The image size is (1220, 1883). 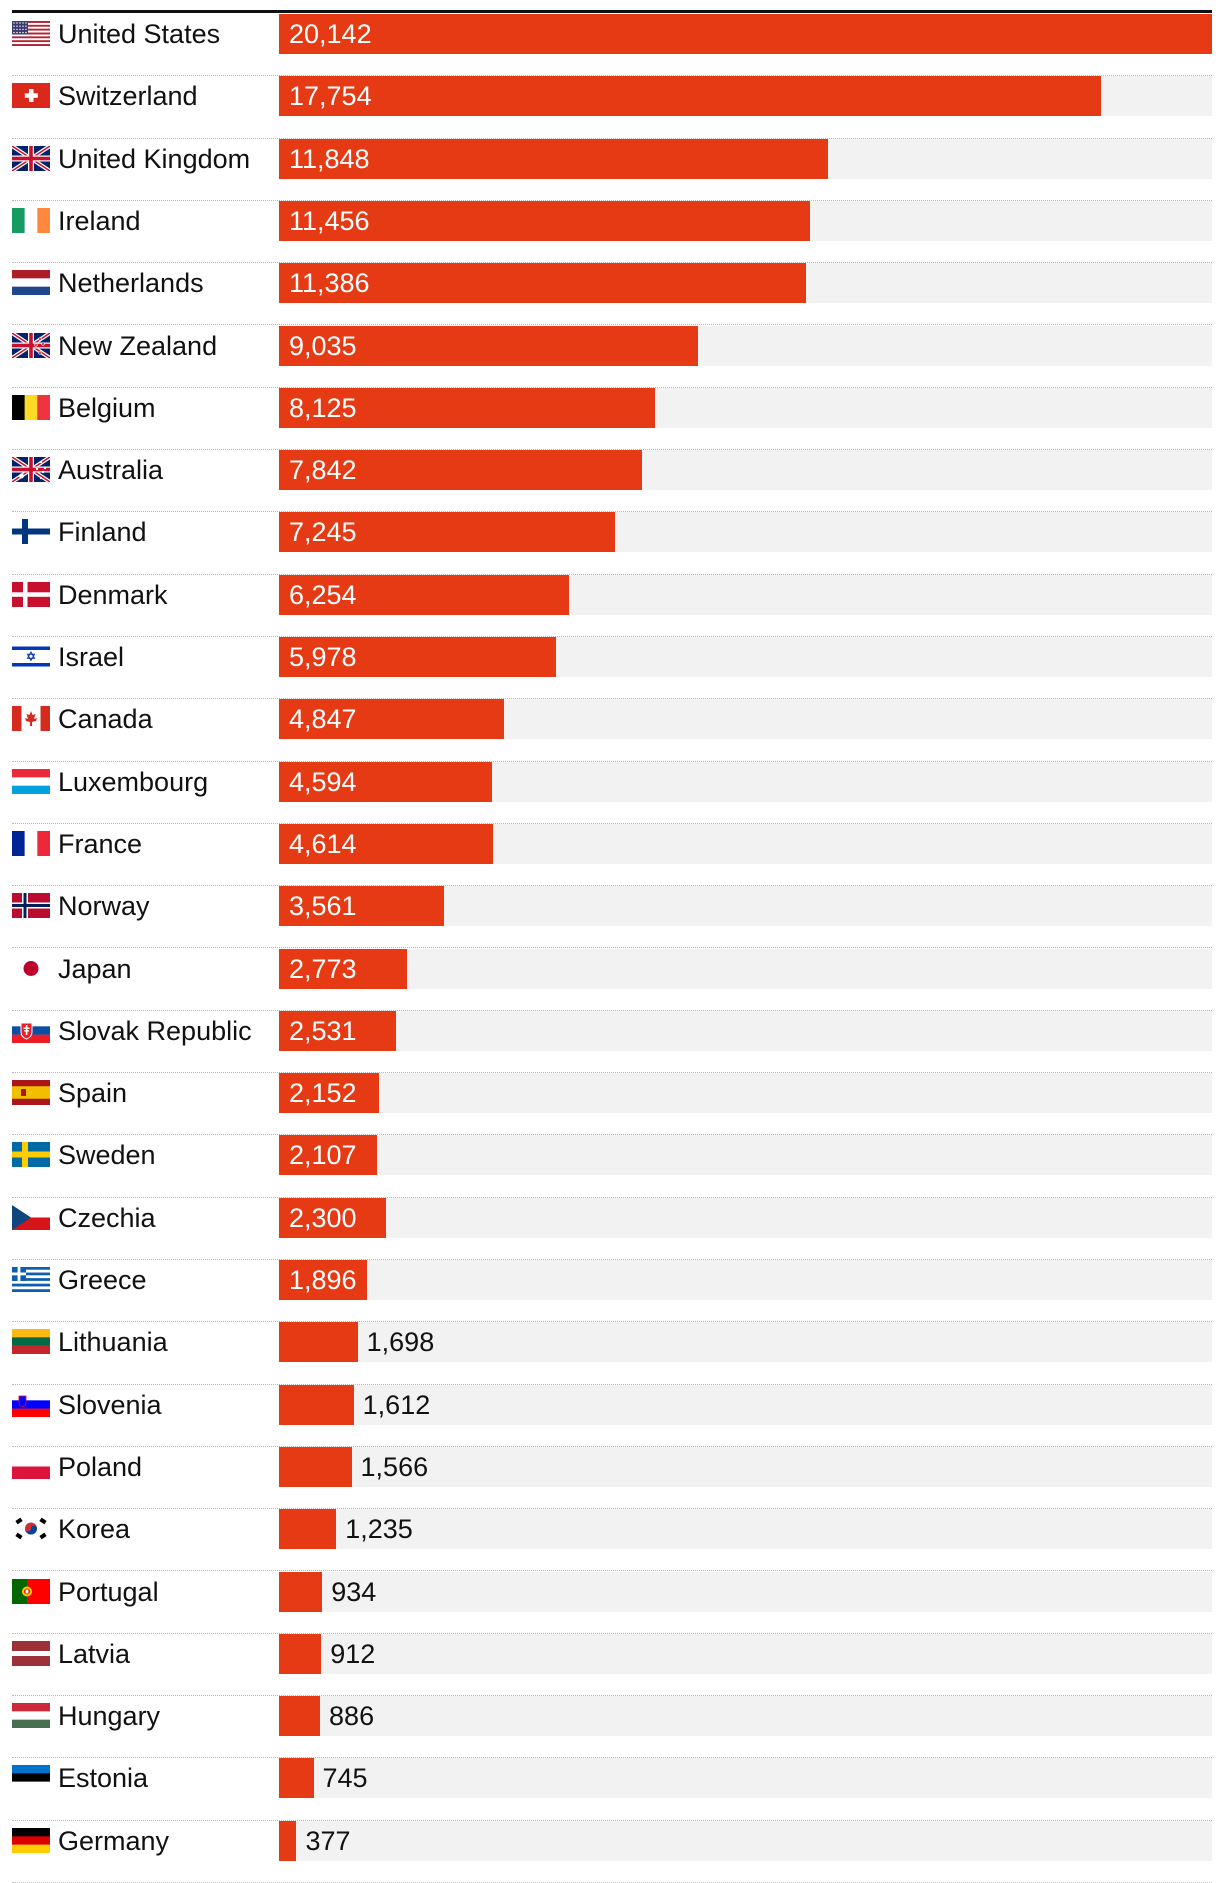 I want to click on finland-flag-icon, so click(x=31, y=532).